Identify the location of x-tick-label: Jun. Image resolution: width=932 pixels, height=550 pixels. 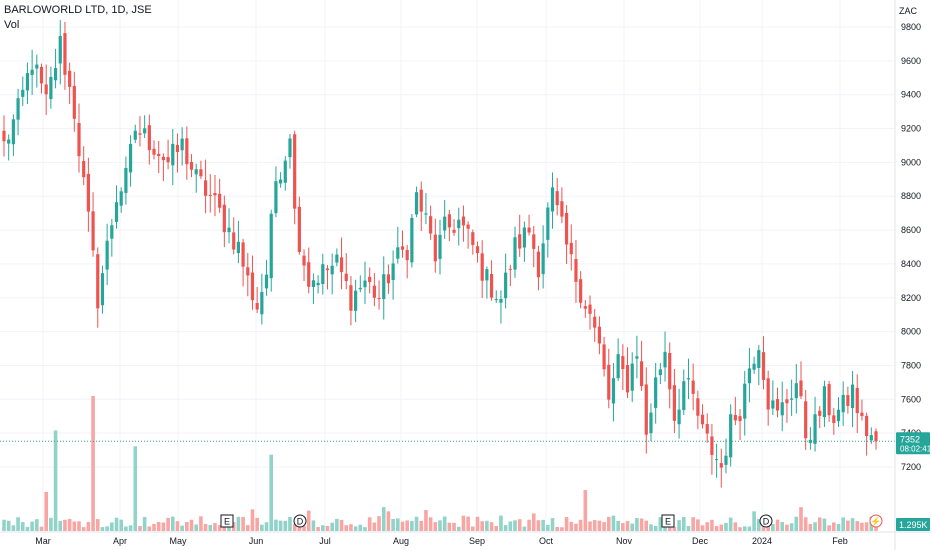
(256, 541).